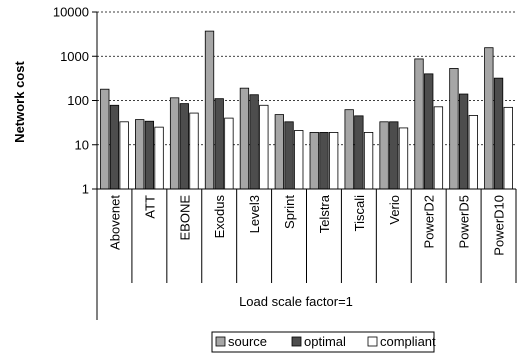 The height and width of the screenshot is (354, 517). Describe the element at coordinates (359, 213) in the screenshot. I see `x-tick-label: Tiscali` at that location.